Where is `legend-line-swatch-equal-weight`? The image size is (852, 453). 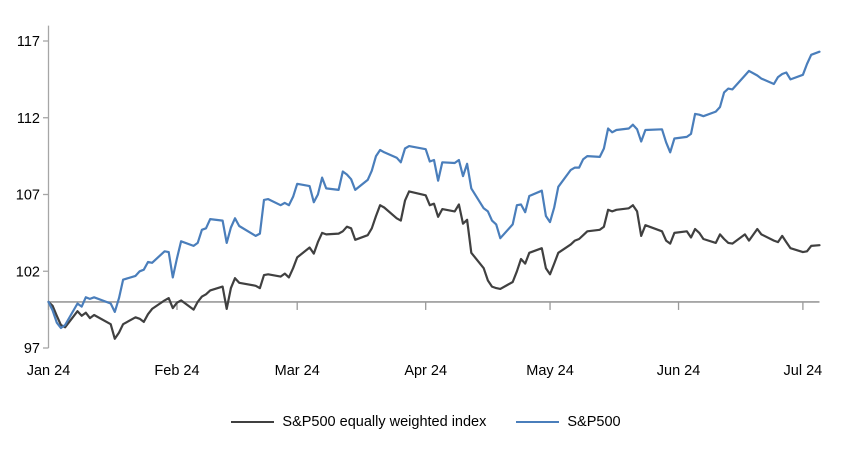 legend-line-swatch-equal-weight is located at coordinates (253, 422).